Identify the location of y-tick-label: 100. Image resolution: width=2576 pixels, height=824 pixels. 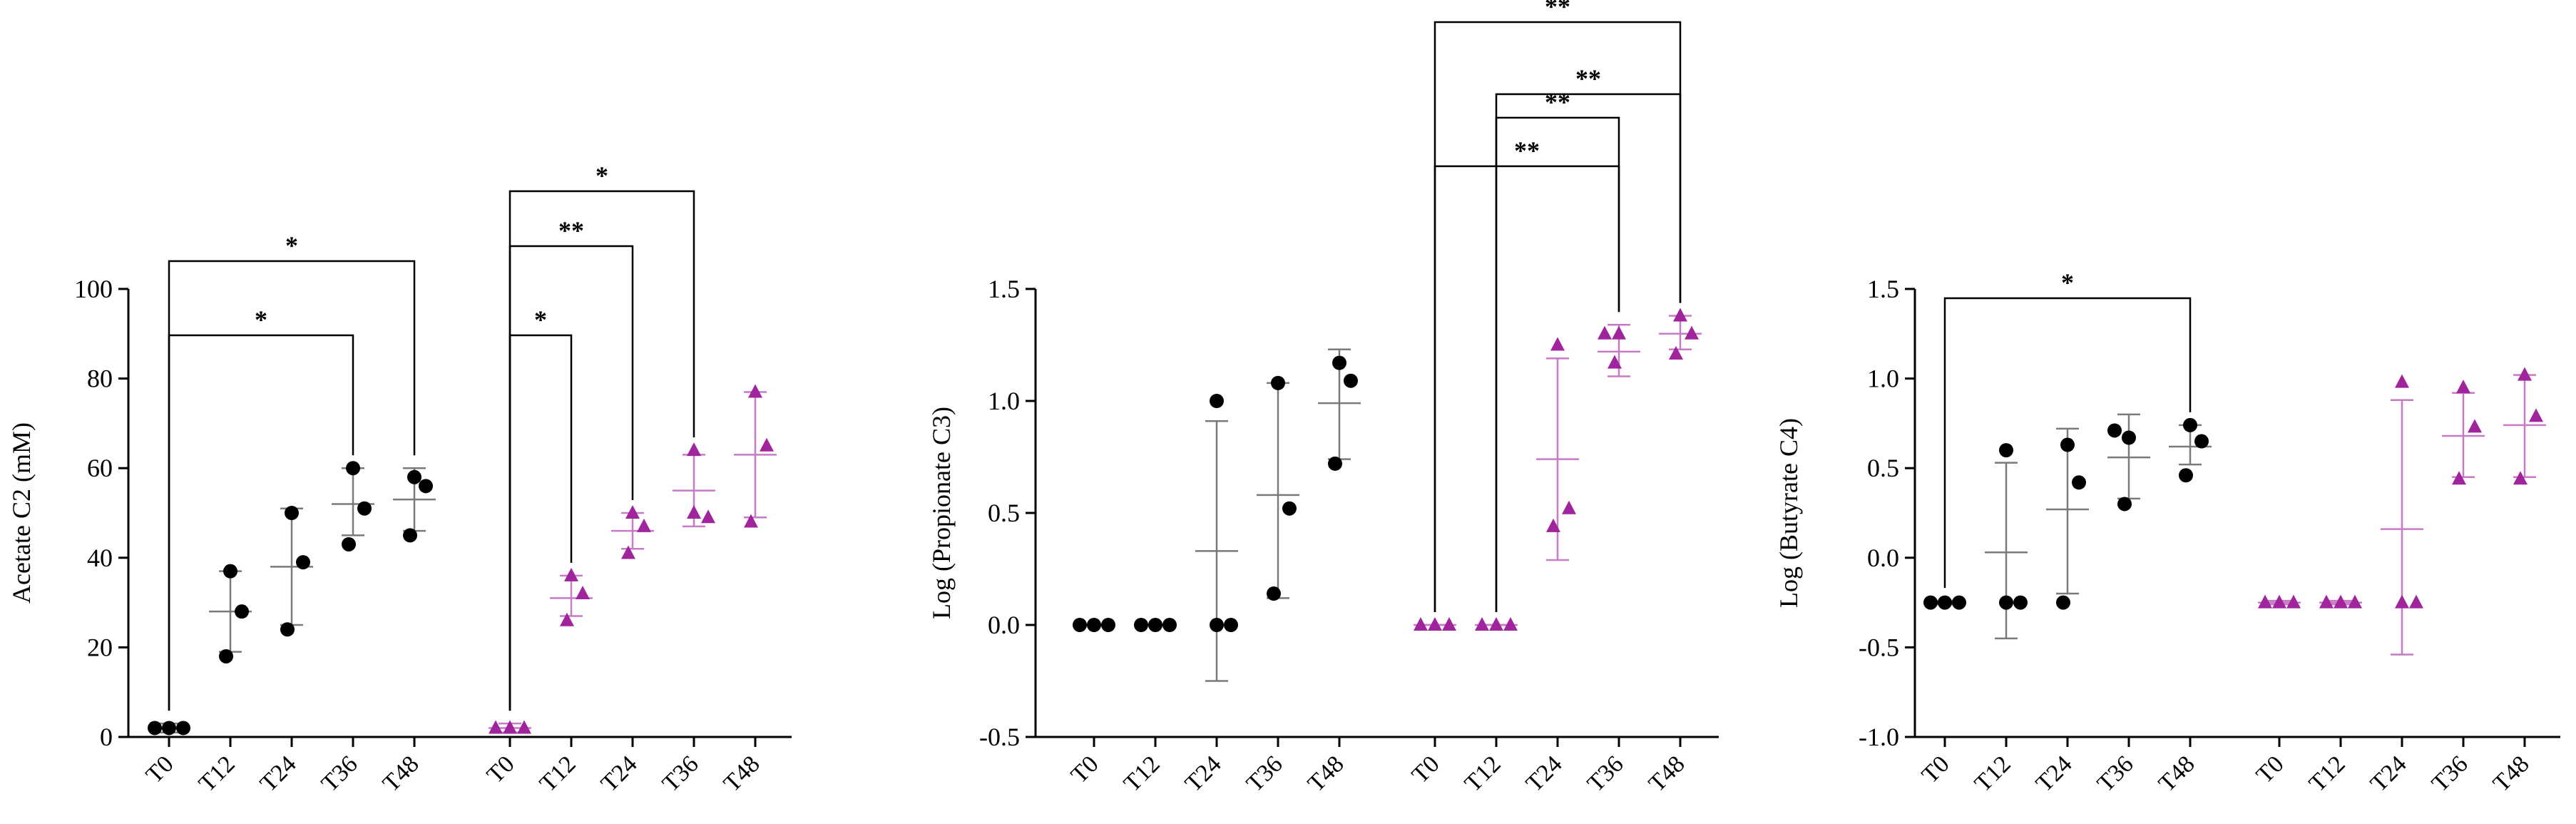
(93, 289).